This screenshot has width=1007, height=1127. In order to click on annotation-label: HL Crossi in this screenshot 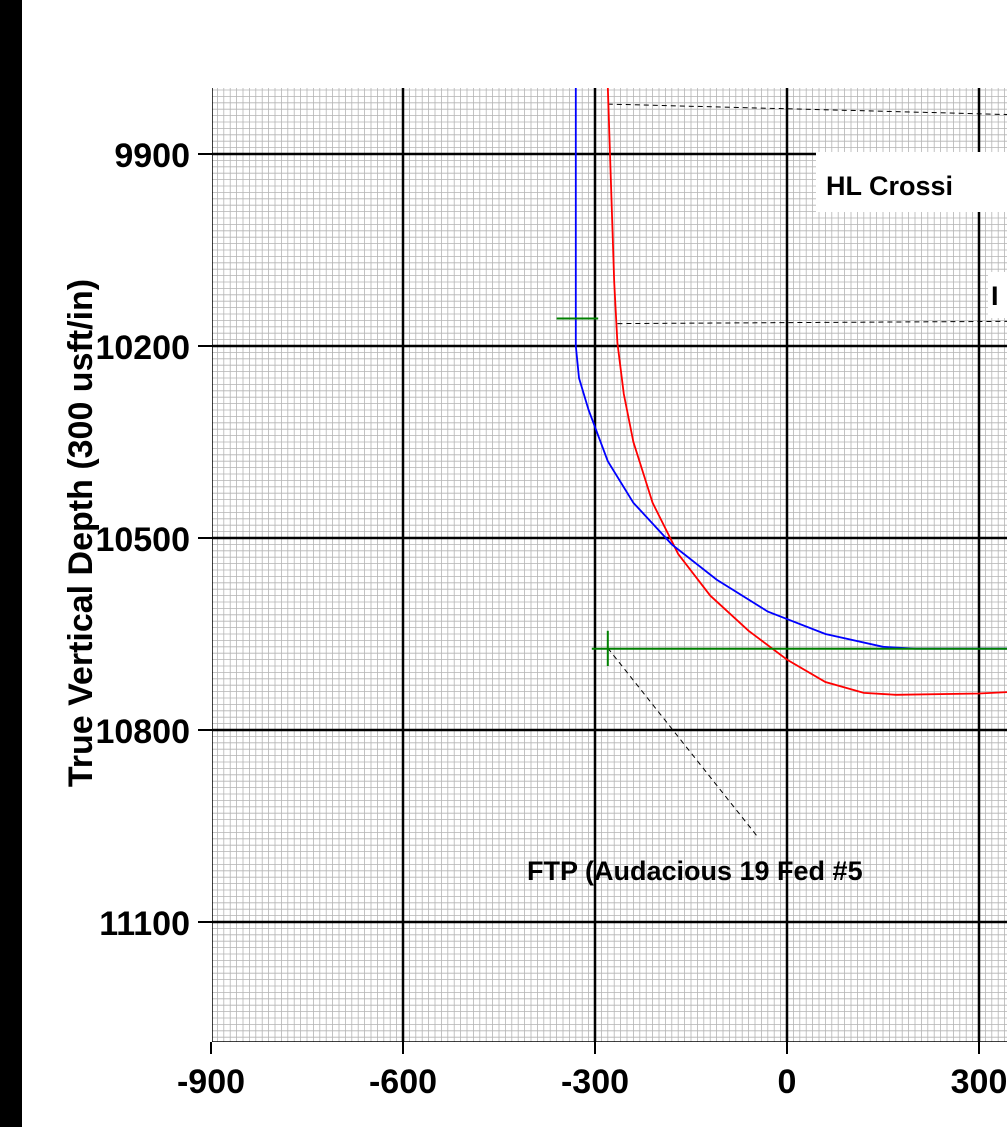, I will do `click(889, 186)`.